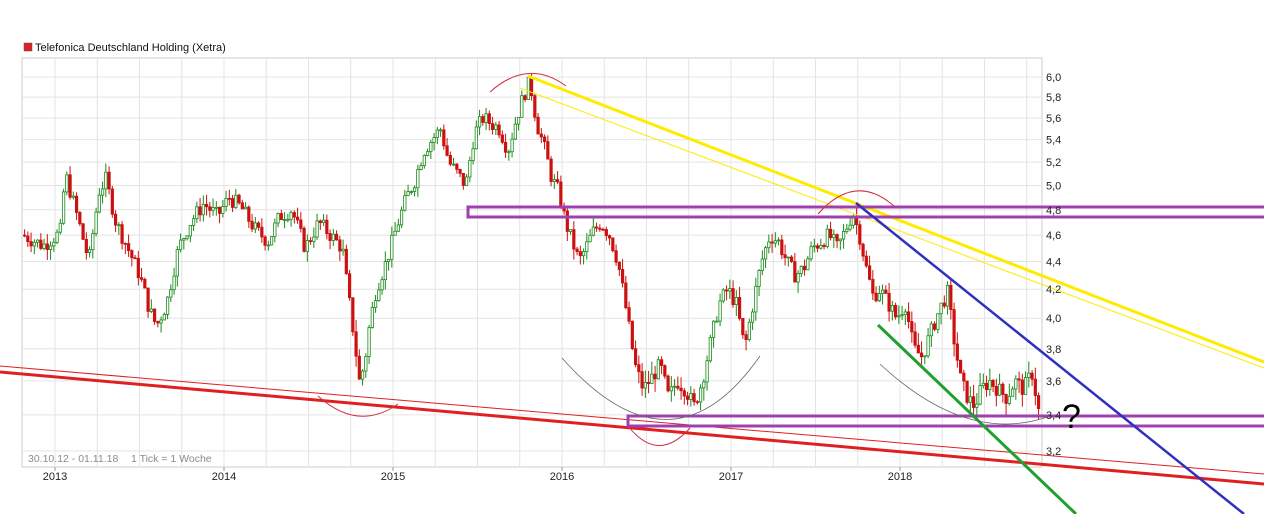  I want to click on y-tick-label: 4,8, so click(1053, 211).